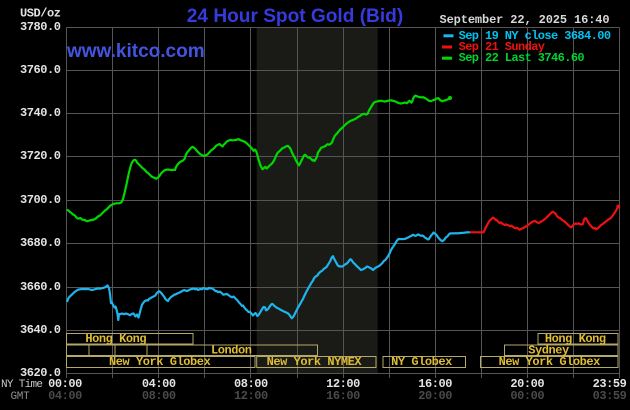 The height and width of the screenshot is (410, 630). I want to click on svg-text: 3640.0, so click(40, 330).